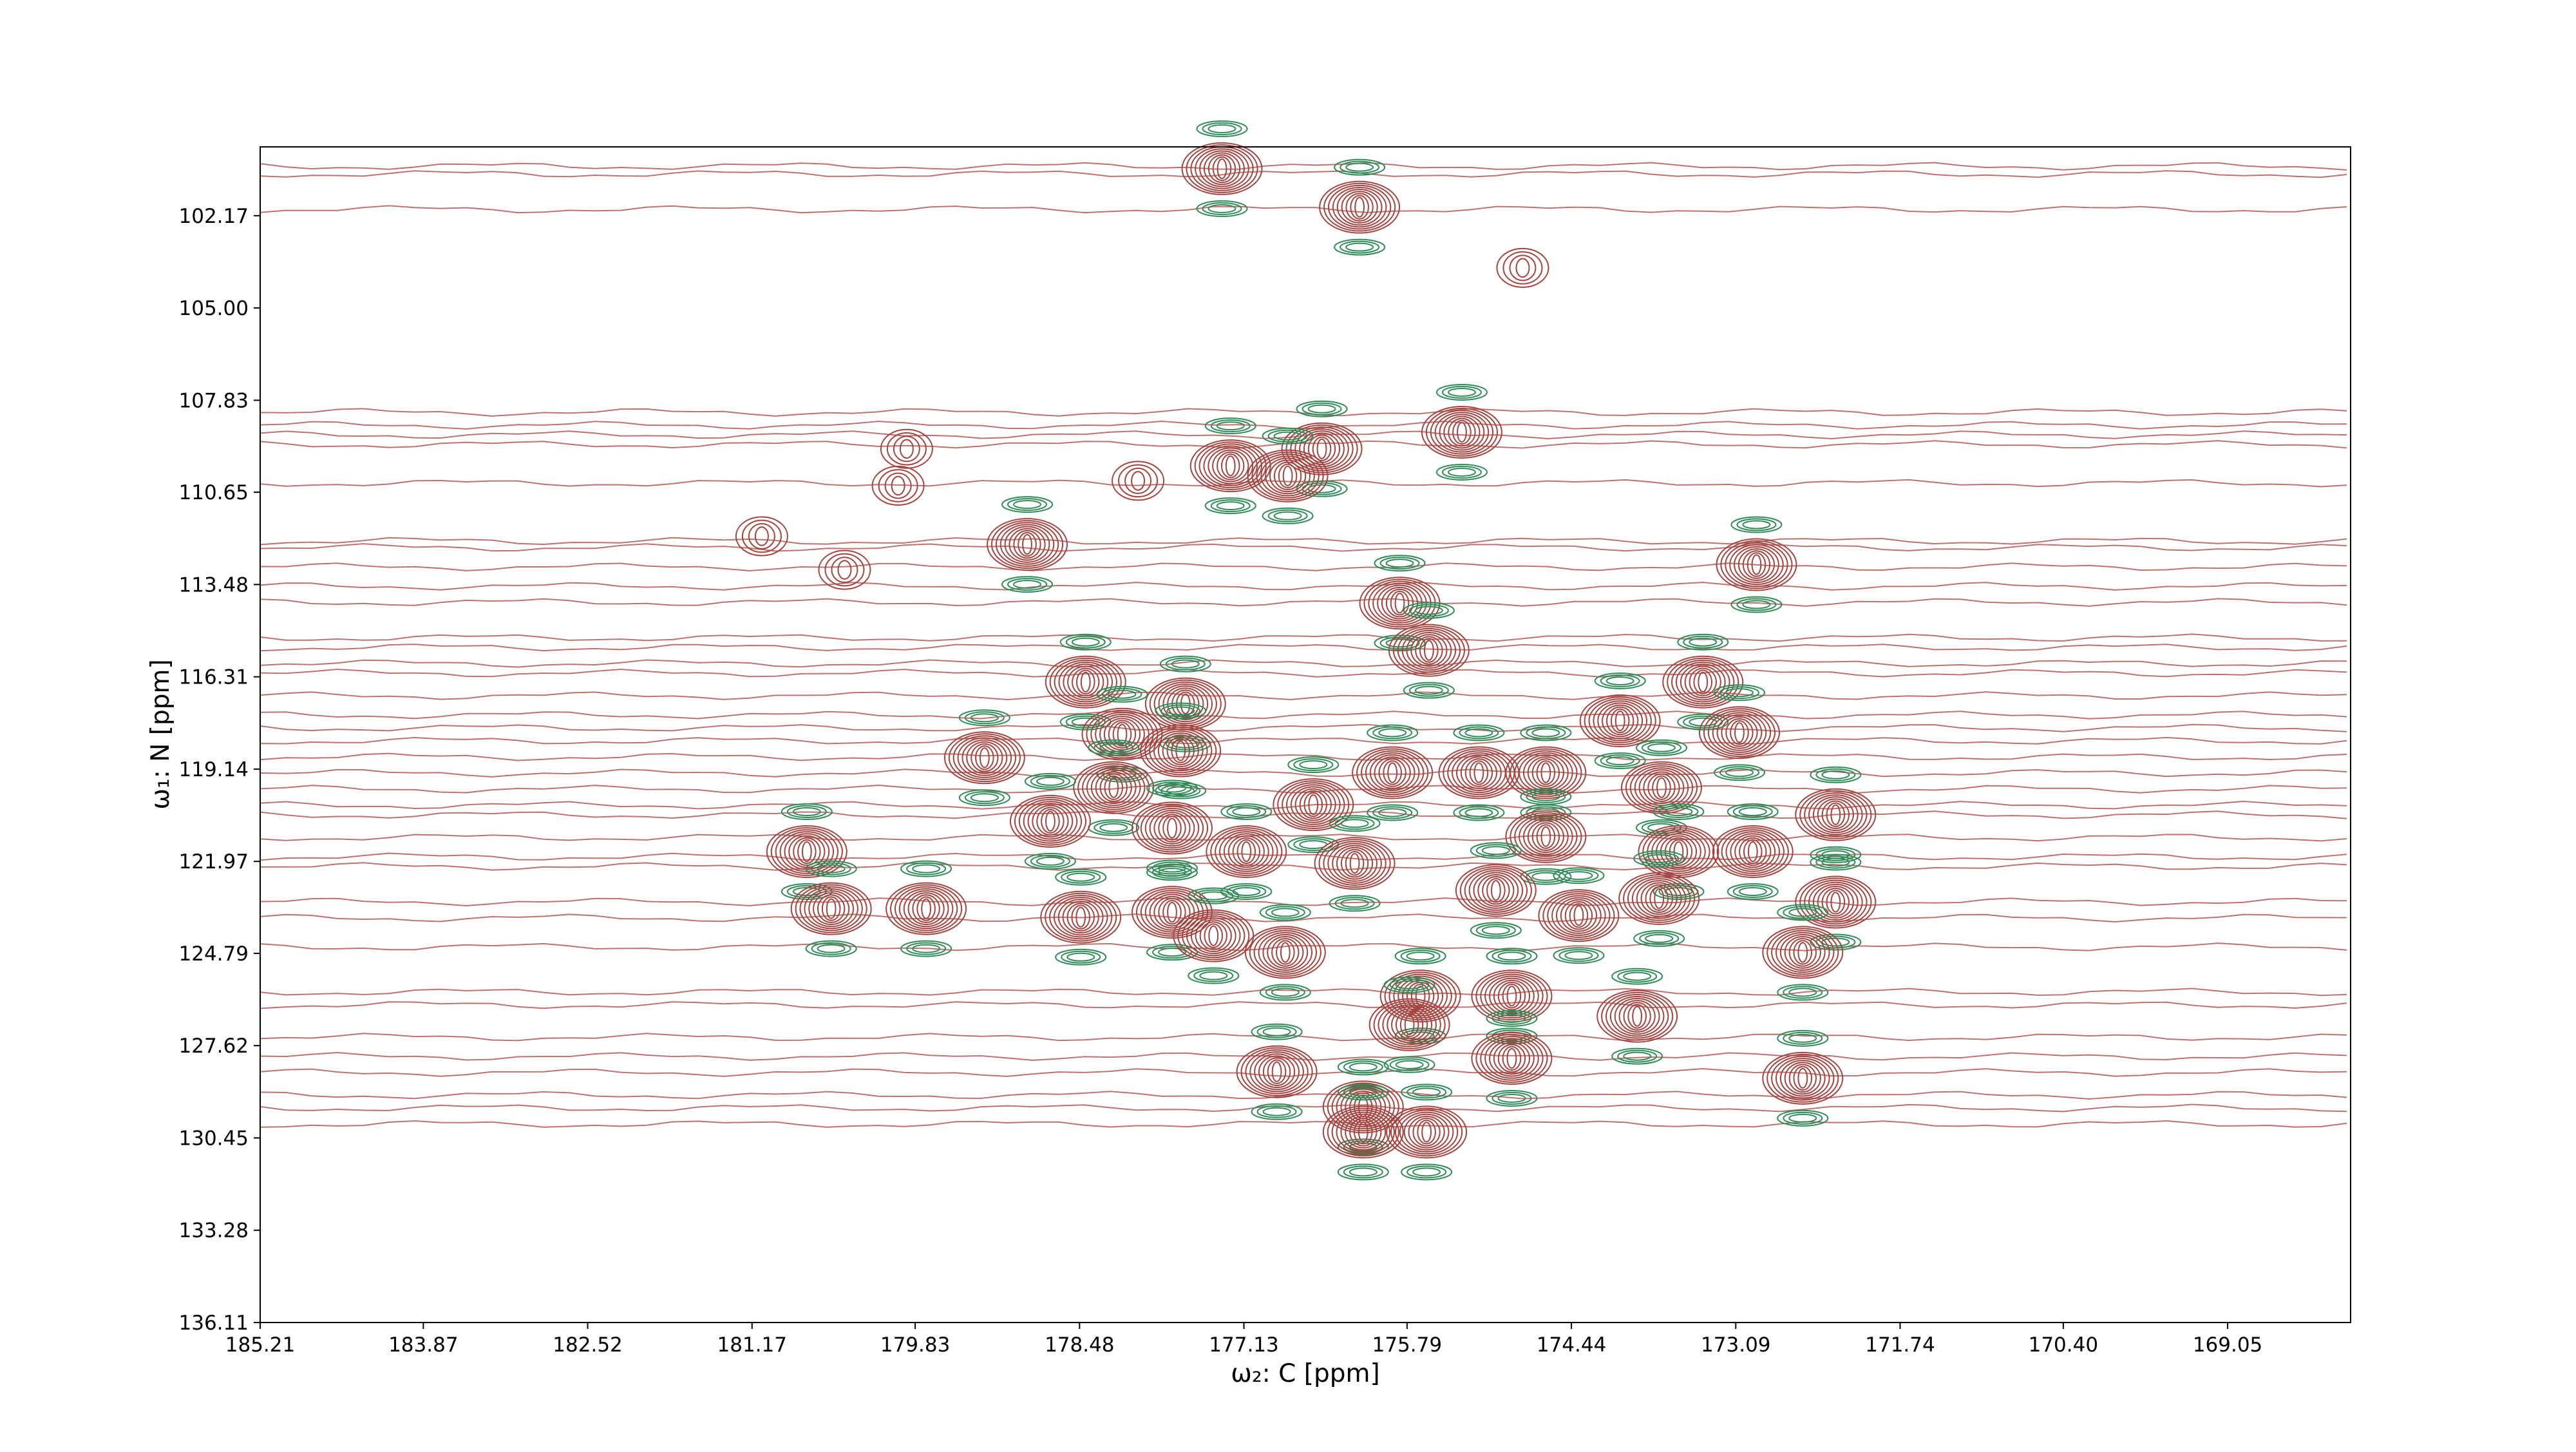 This screenshot has width=2576, height=1452. I want to click on x-tick-label: 182.52, so click(587, 1345).